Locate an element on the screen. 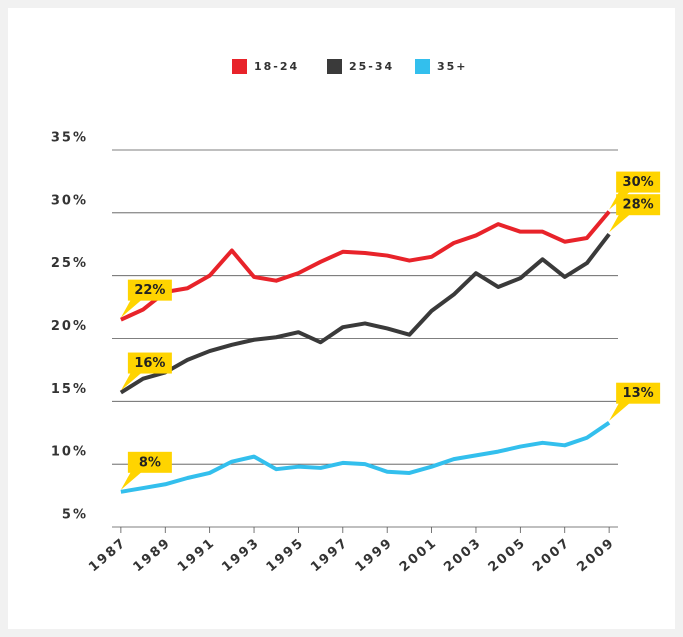  data-label: 8% is located at coordinates (150, 462).